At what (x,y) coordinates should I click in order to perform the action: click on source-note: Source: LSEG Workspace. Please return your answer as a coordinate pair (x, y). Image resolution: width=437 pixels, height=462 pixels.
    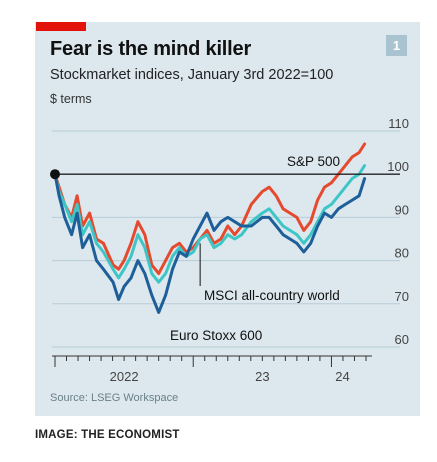
    Looking at the image, I should click on (114, 398).